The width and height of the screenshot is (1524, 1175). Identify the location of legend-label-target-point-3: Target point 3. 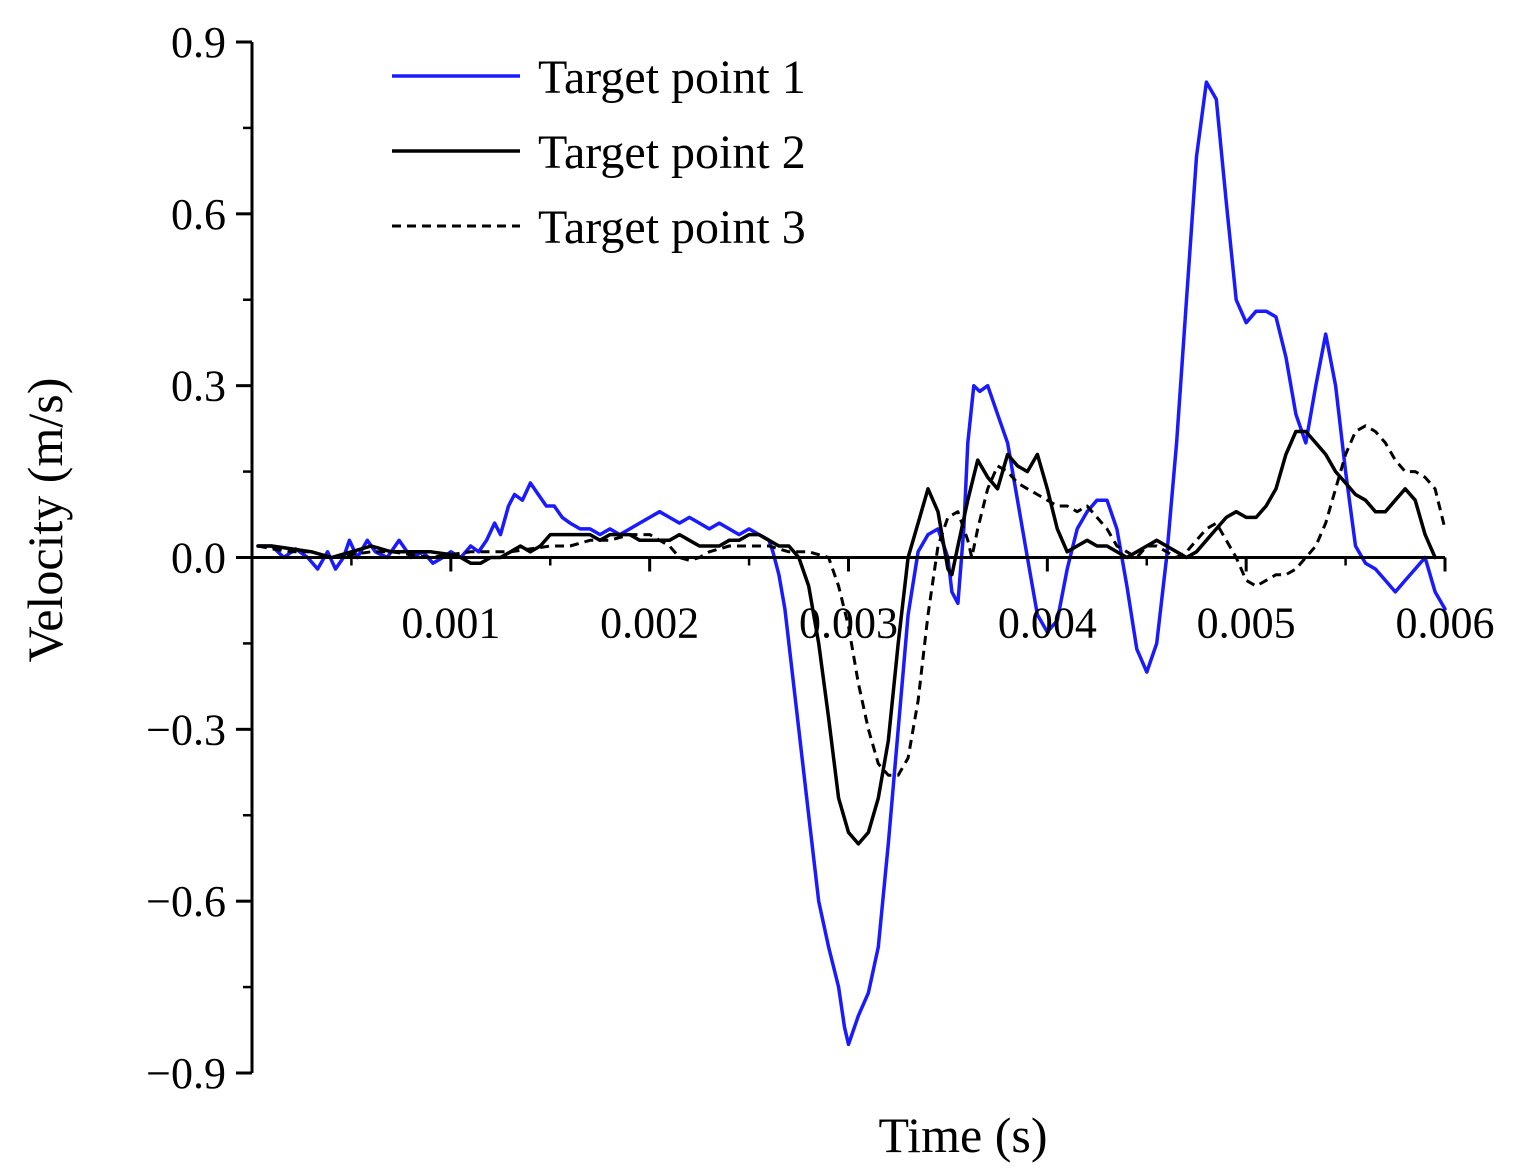
(672, 227).